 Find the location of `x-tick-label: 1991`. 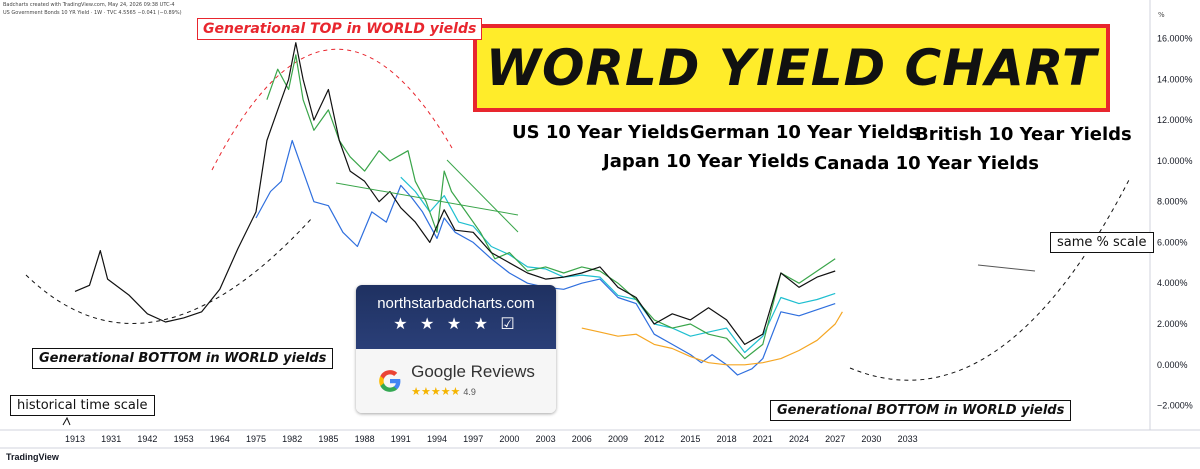

x-tick-label: 1991 is located at coordinates (401, 439).